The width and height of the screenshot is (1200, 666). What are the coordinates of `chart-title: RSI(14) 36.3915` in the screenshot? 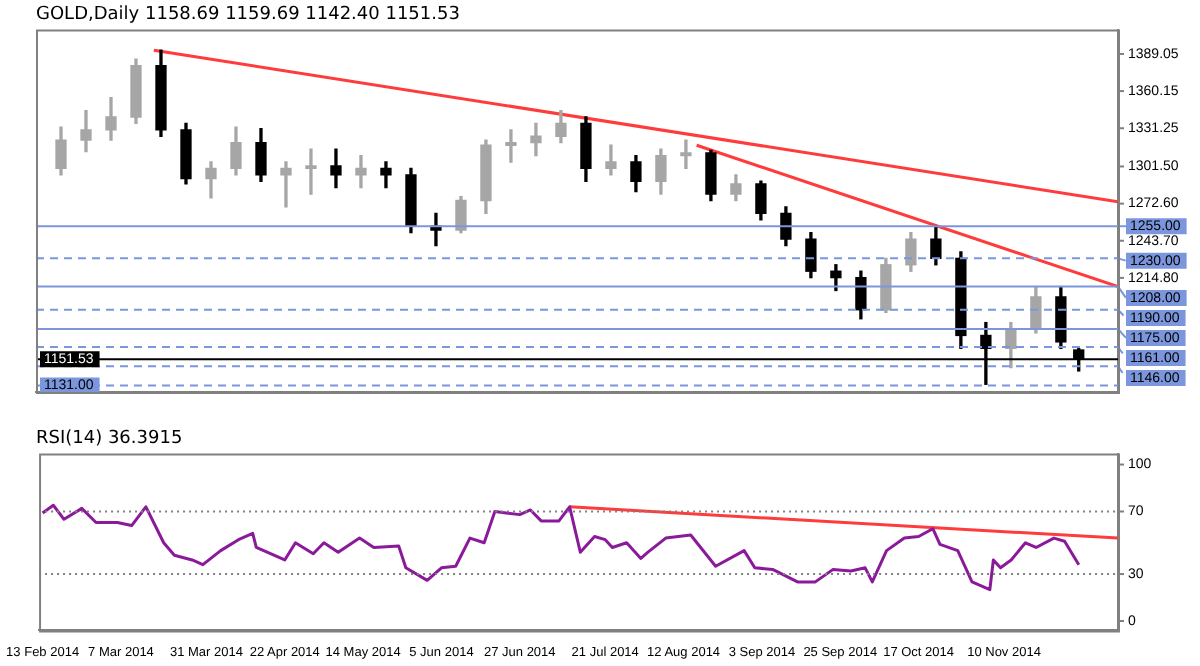 It's located at (109, 439).